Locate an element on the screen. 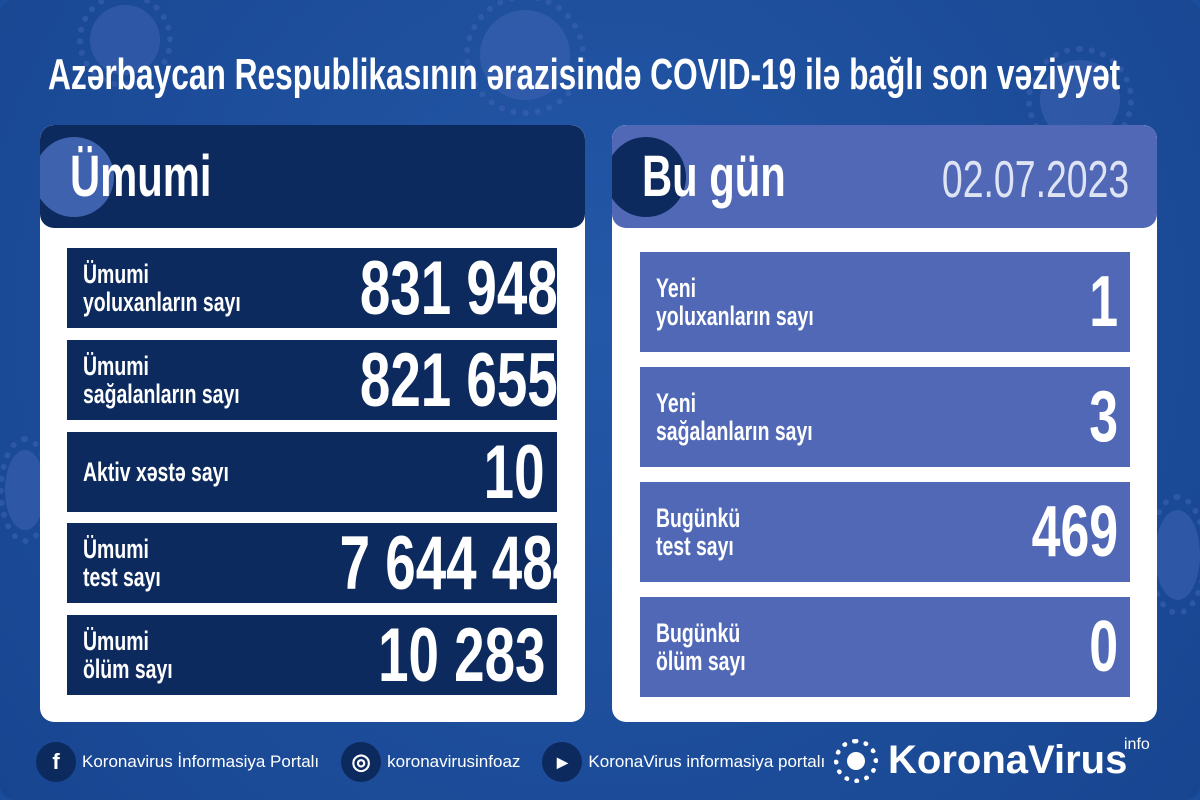  sun-logo-icon is located at coordinates (856, 760).